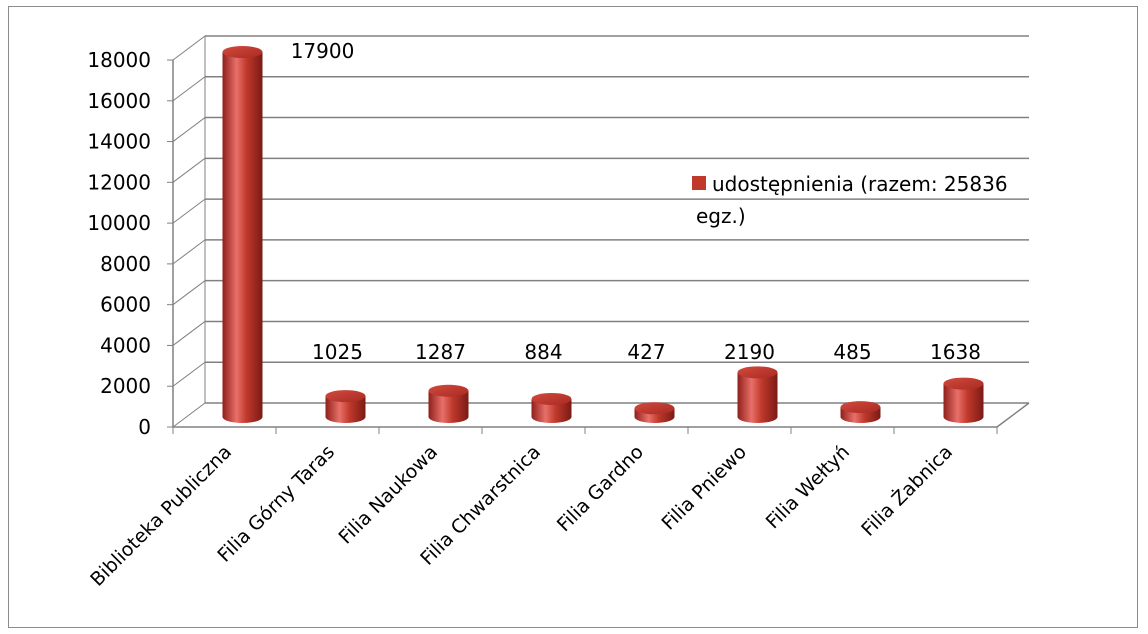 Image resolution: width=1148 pixels, height=634 pixels. I want to click on legend: udostępnienia (razem: 25836 egz.), so click(850, 200).